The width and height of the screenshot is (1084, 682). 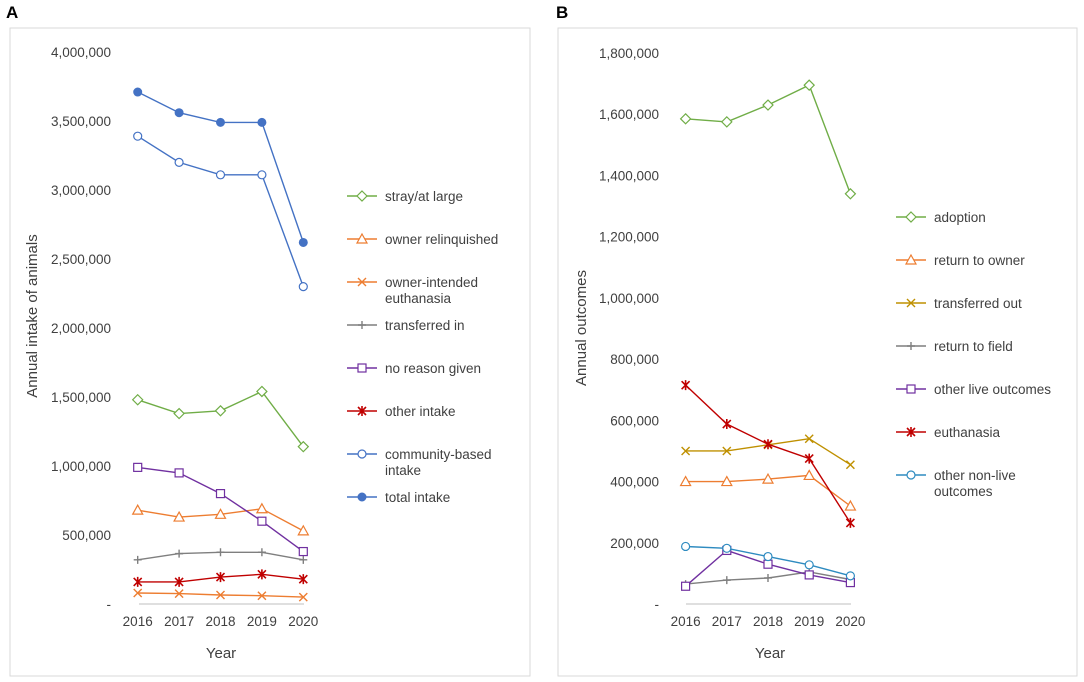 What do you see at coordinates (941, 217) in the screenshot?
I see `legend-item-adoption: adoption` at bounding box center [941, 217].